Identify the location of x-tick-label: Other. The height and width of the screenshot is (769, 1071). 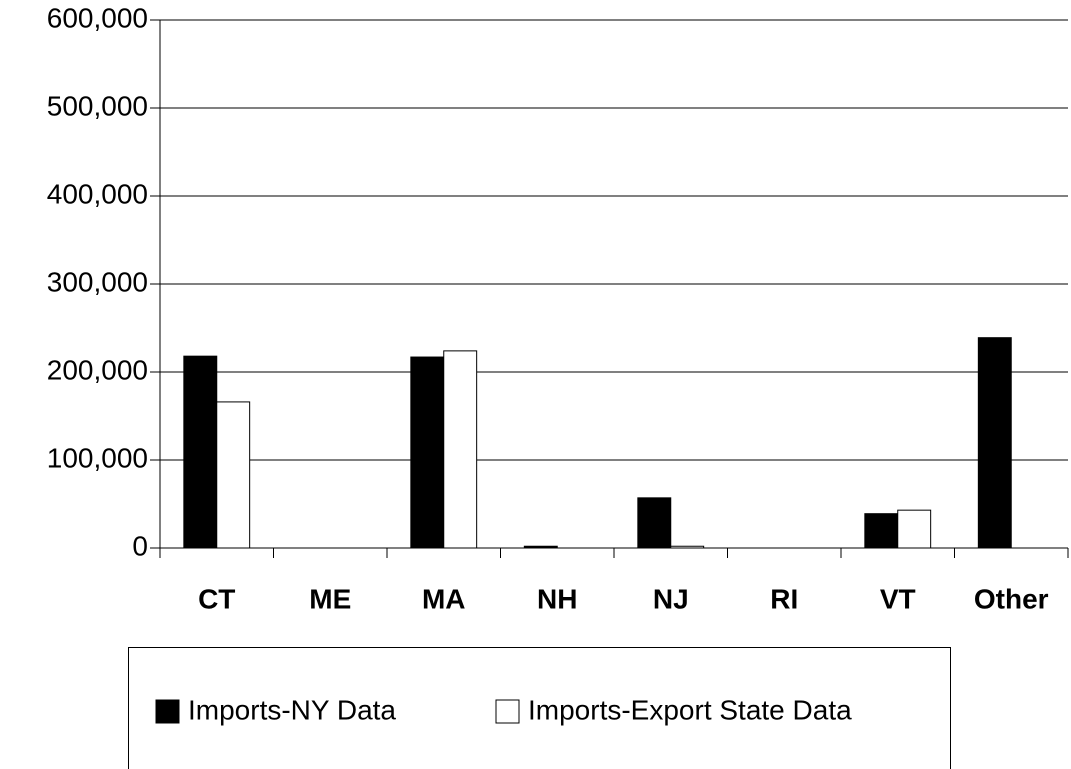
(1011, 598).